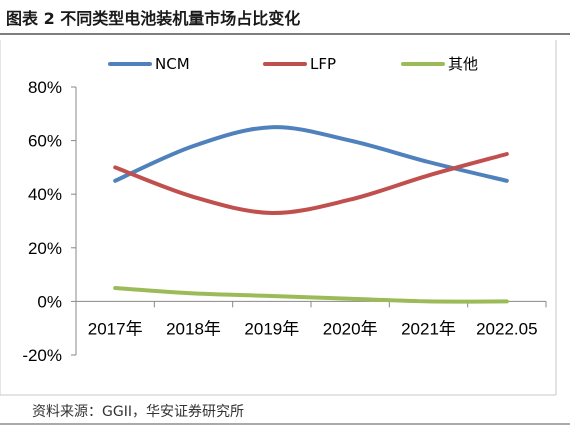 The height and width of the screenshot is (445, 570). Describe the element at coordinates (439, 64) in the screenshot. I see `legend-entry: 其他` at that location.